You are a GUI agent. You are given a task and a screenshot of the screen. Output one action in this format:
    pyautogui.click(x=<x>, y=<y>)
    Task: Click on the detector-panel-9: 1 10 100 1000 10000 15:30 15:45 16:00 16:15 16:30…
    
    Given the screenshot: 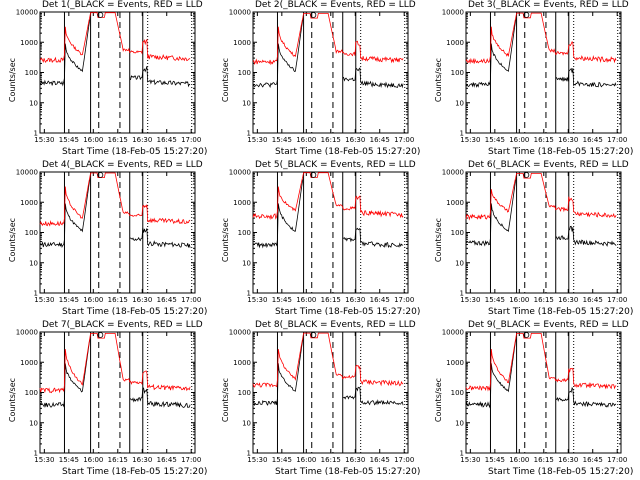 What is the action you would take?
    pyautogui.click(x=532, y=400)
    